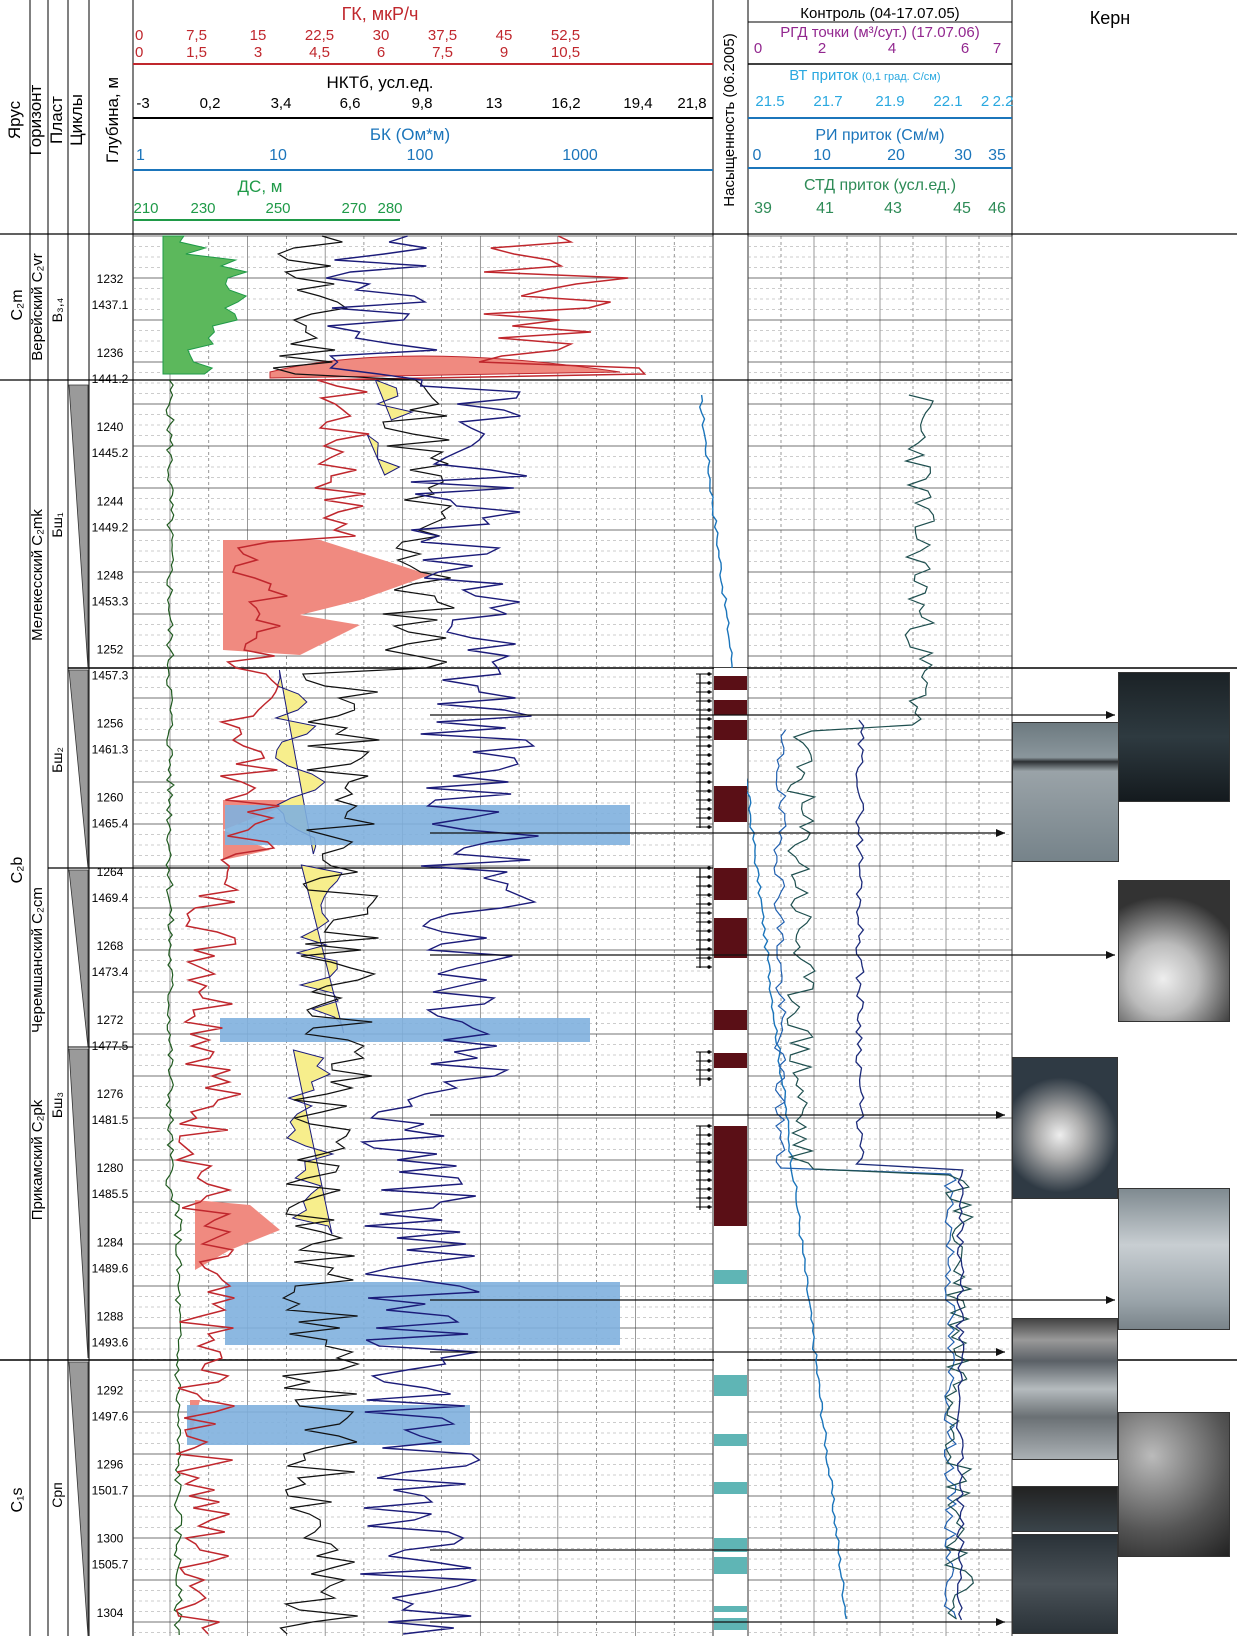  I want to click on gk-tick-label: 22,5, so click(319, 35).